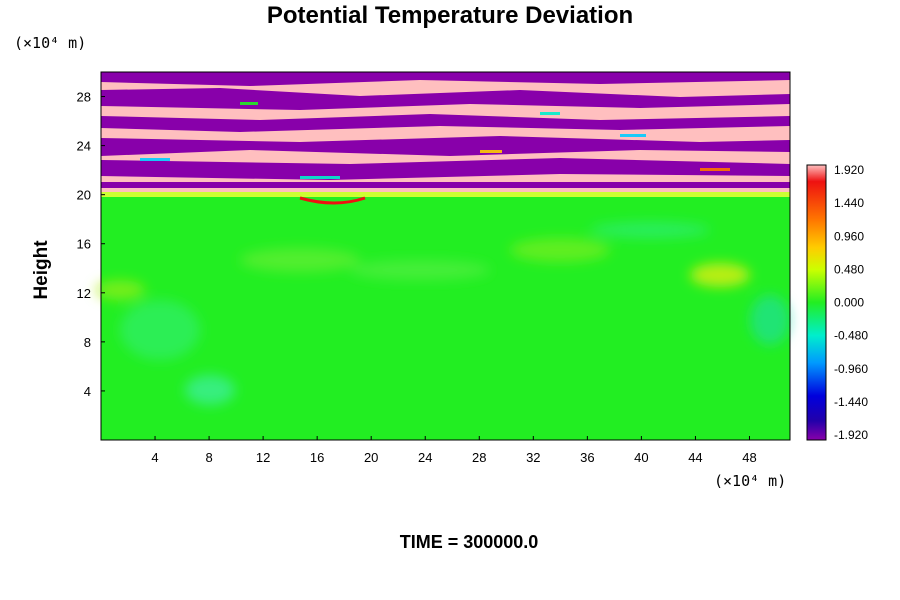 The height and width of the screenshot is (600, 900). What do you see at coordinates (84, 293) in the screenshot?
I see `y-tick-label: 12` at bounding box center [84, 293].